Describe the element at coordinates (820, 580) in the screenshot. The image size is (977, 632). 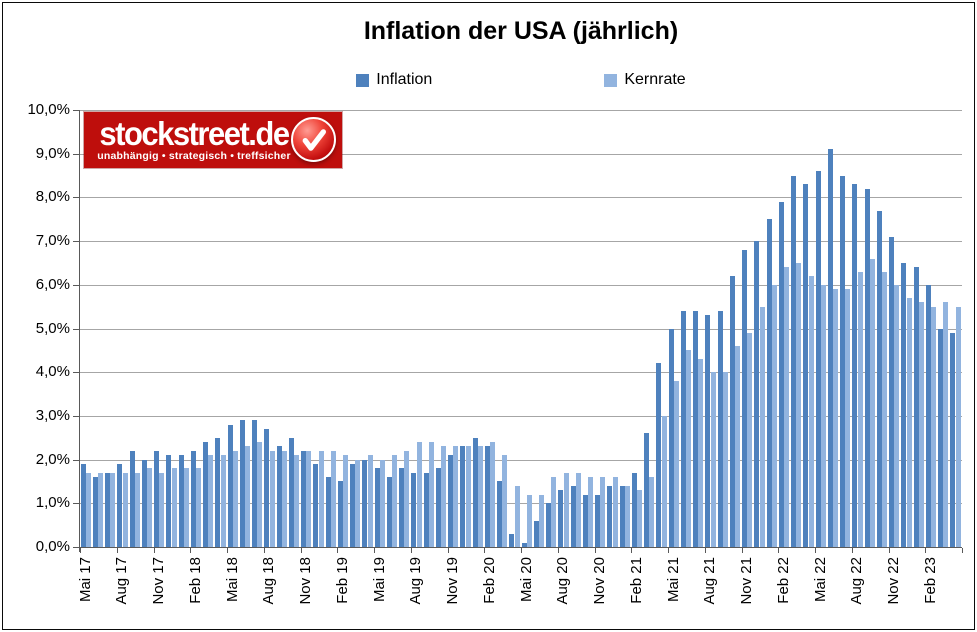
I see `x-axis-label: Mai 22` at that location.